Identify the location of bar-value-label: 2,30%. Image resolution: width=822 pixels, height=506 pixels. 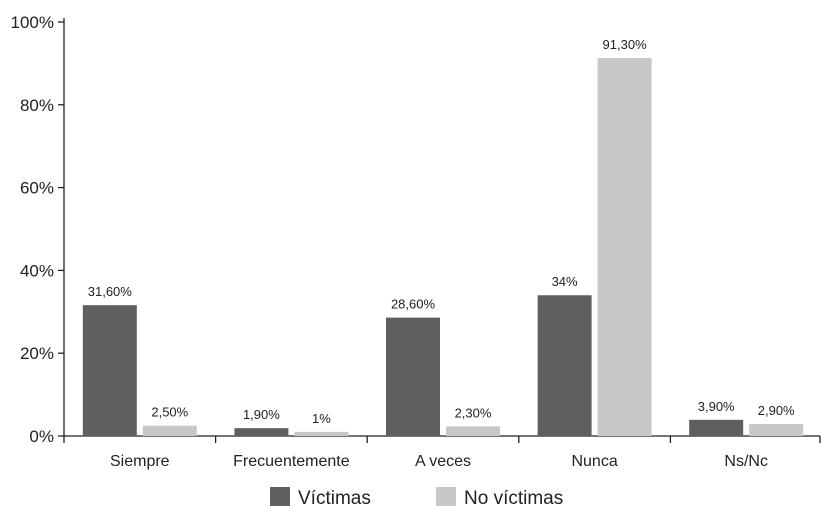
(473, 412).